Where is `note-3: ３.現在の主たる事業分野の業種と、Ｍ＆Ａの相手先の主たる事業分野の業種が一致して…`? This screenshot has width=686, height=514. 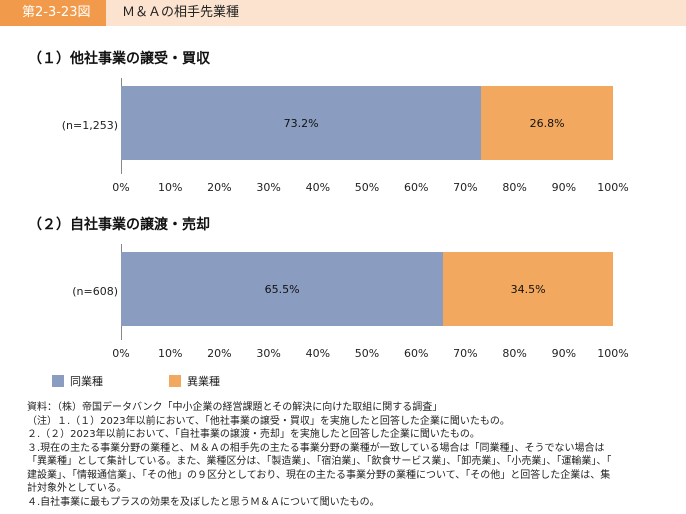
note-3: ３.現在の主たる事業分野の業種と、Ｍ＆Ａの相手先の主たる事業分野の業種が一致して… is located at coordinates (316, 448).